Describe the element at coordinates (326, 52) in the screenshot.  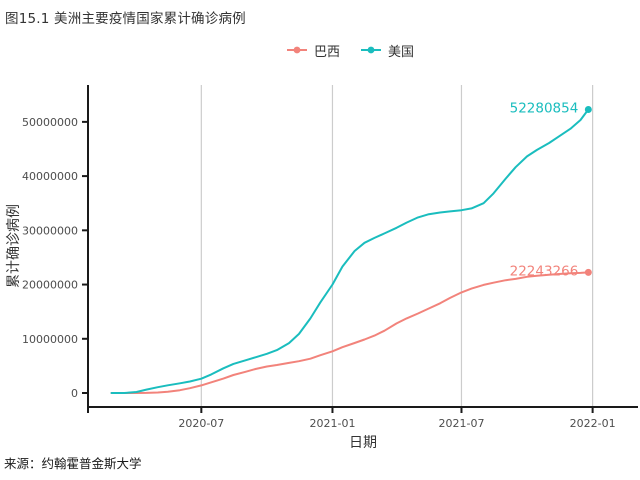
I see `legend-label-brazil: 巴西` at that location.